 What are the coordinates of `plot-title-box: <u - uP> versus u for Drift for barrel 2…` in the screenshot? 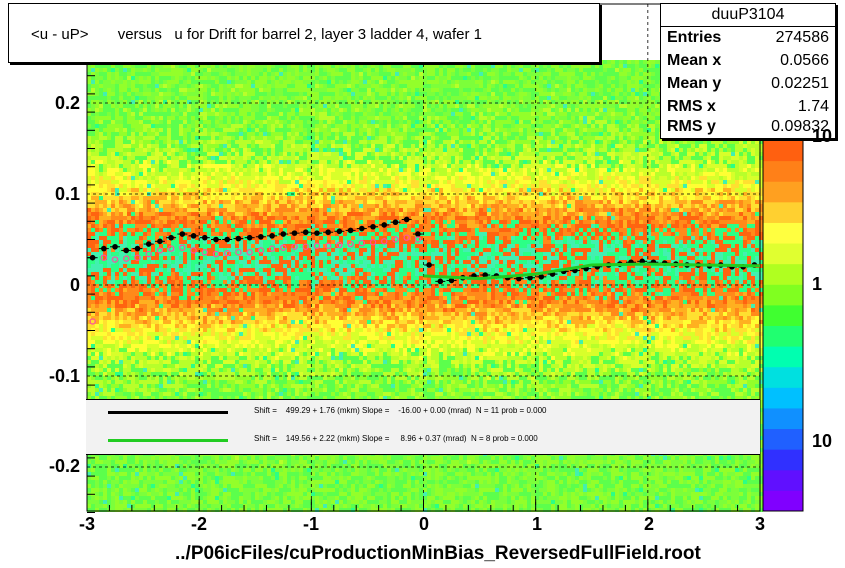 It's located at (304, 33).